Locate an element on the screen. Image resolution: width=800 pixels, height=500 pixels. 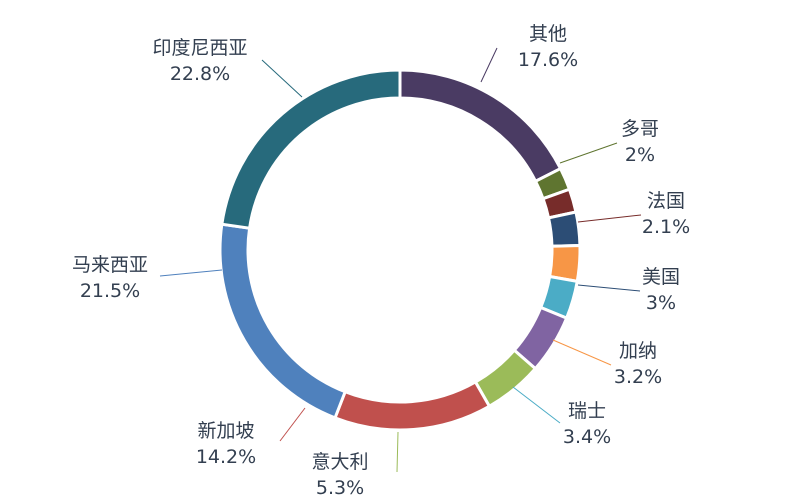
slice-label: 意大利 is located at coordinates (339, 462).